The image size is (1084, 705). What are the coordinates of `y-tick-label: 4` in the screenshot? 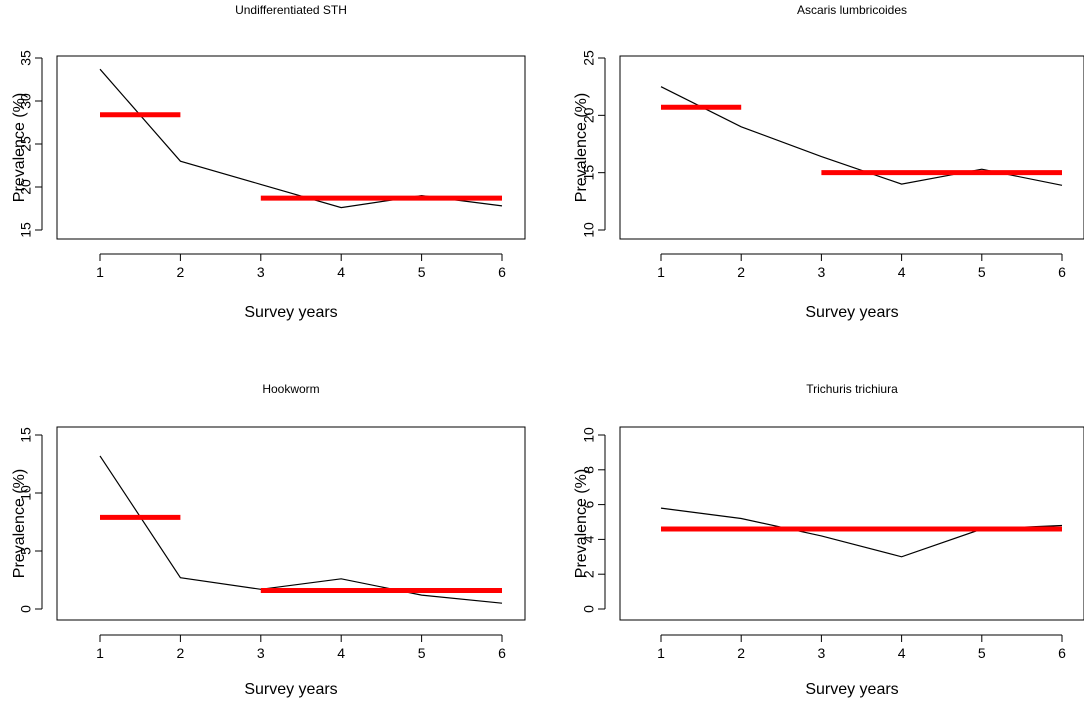 It's located at (589, 539).